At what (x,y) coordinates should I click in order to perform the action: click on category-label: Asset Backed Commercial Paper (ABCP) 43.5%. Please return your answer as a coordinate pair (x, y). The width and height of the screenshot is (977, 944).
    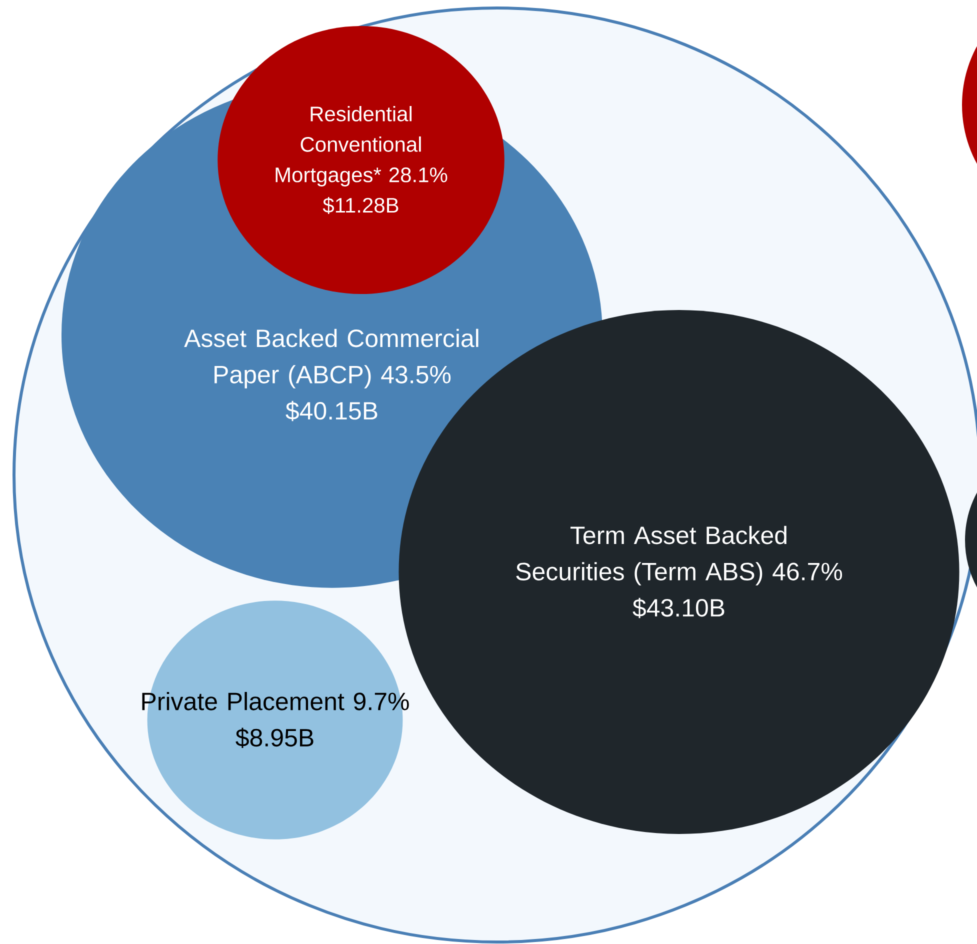
    Looking at the image, I should click on (331, 358).